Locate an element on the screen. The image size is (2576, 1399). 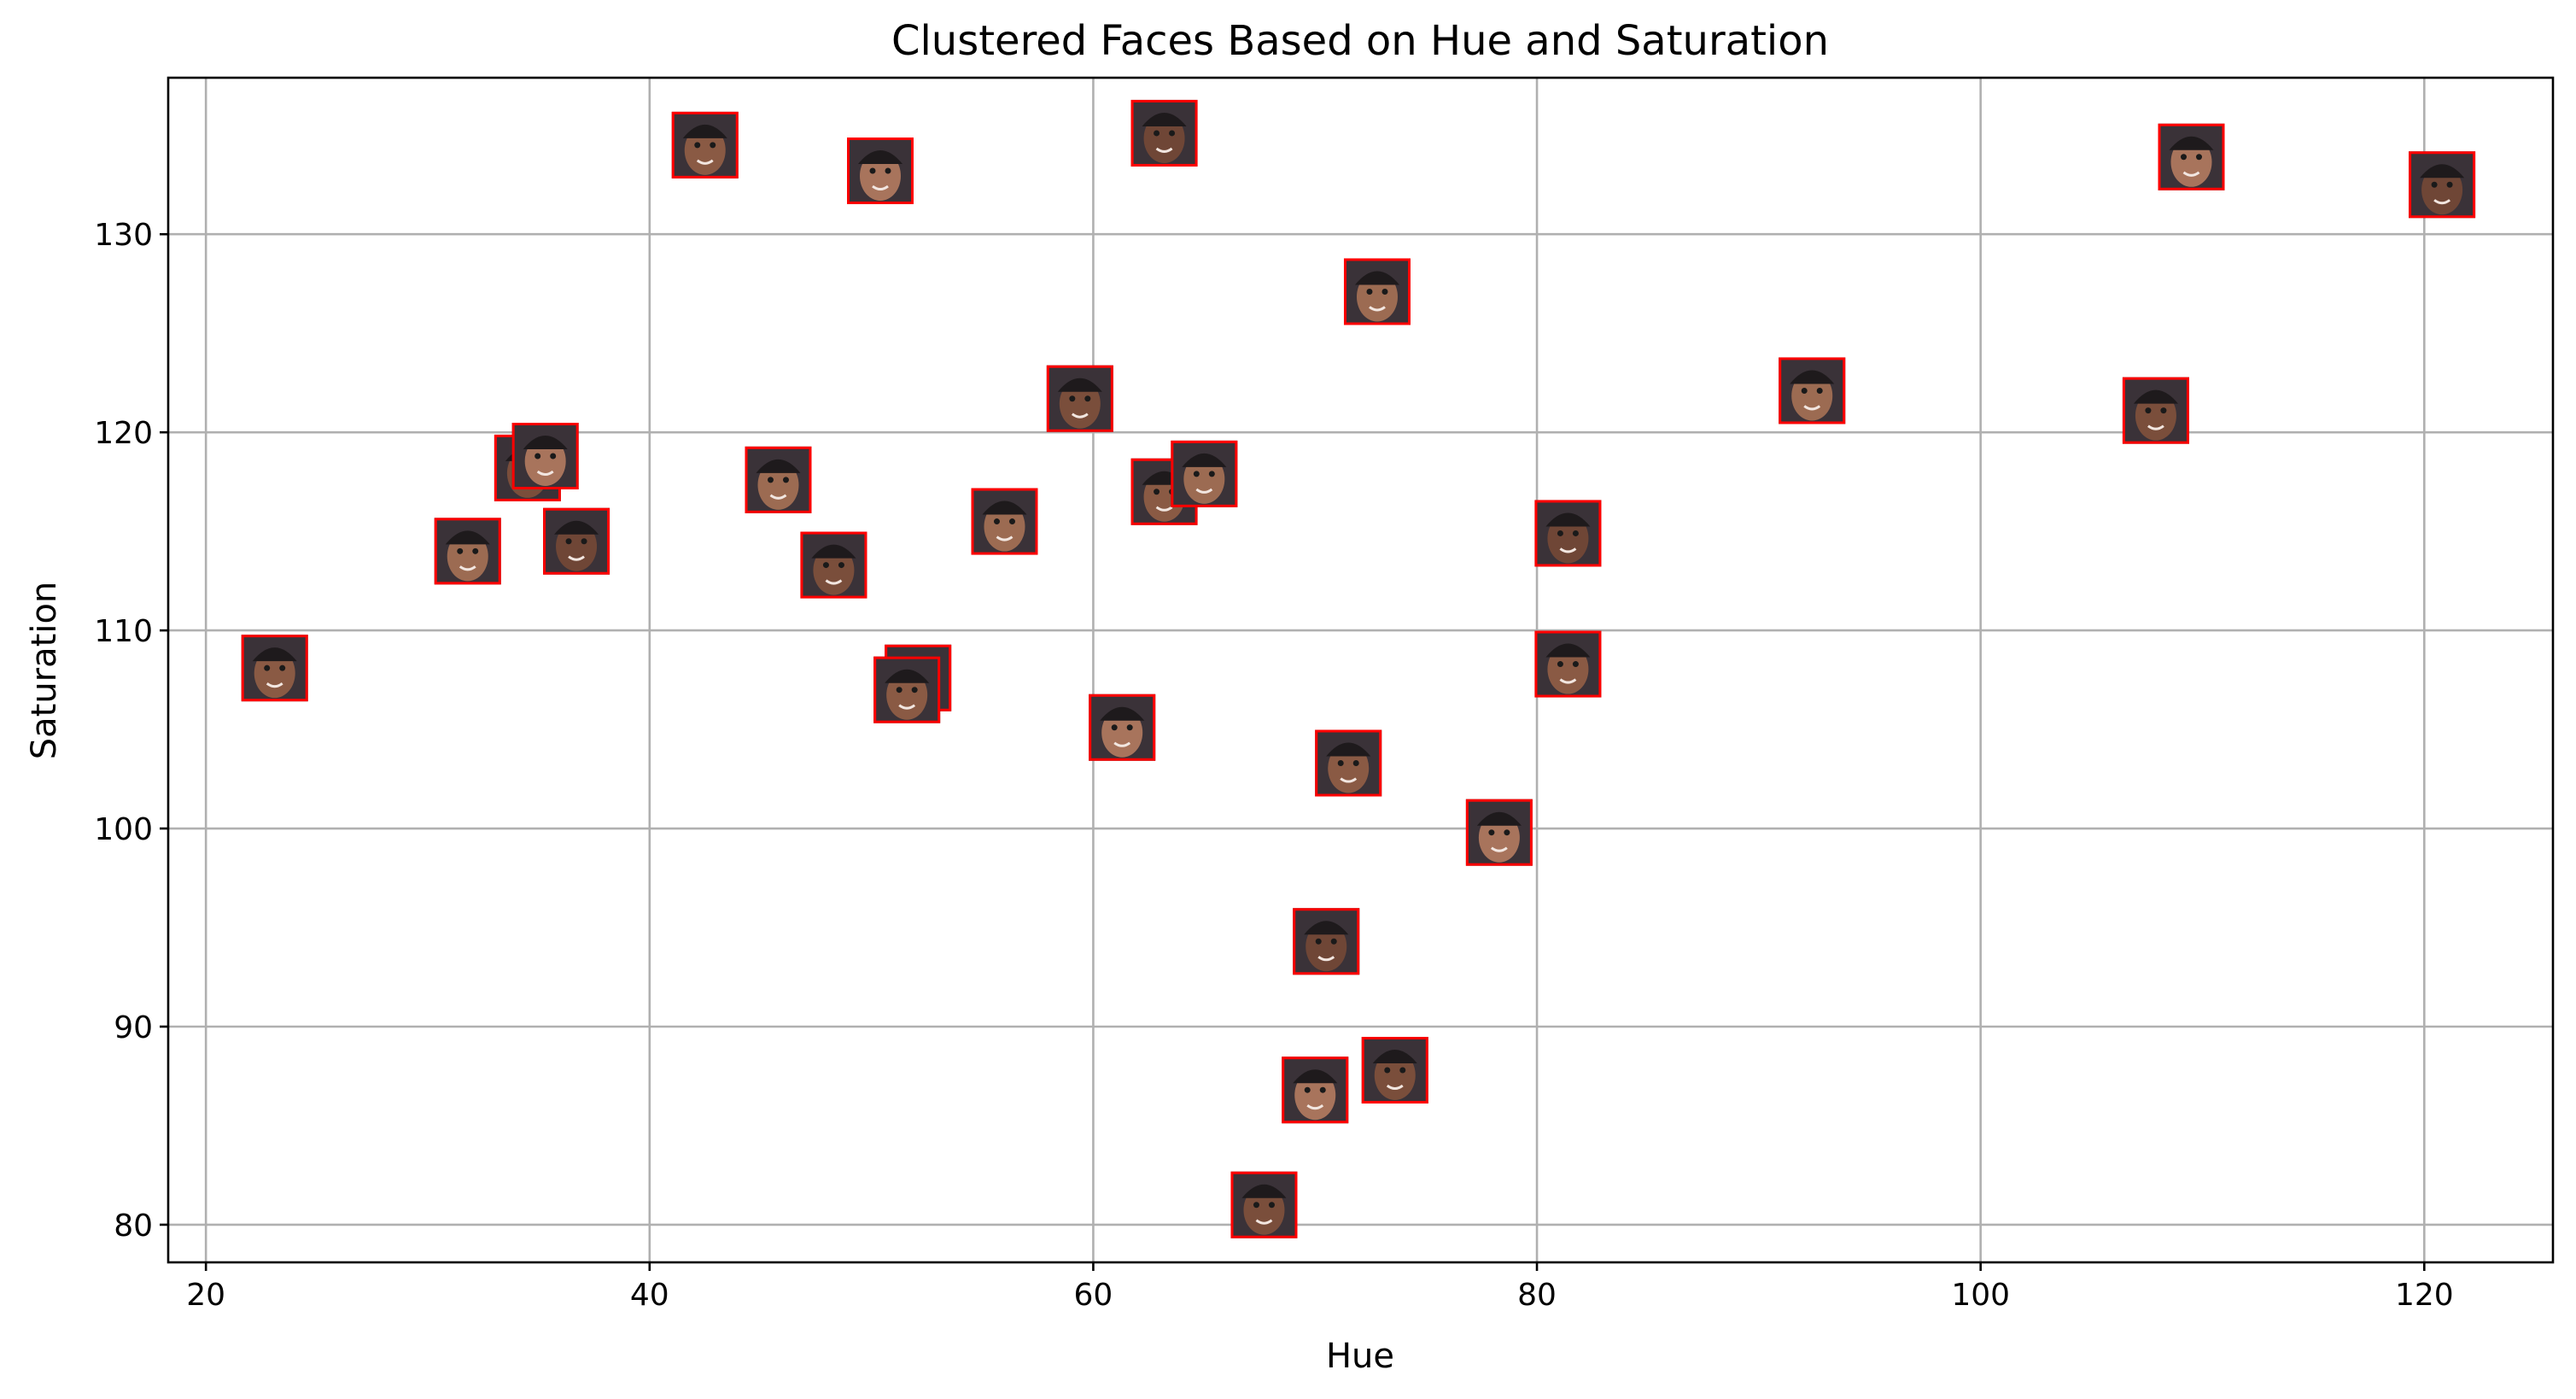
y-tick-label: 80 is located at coordinates (133, 1227).